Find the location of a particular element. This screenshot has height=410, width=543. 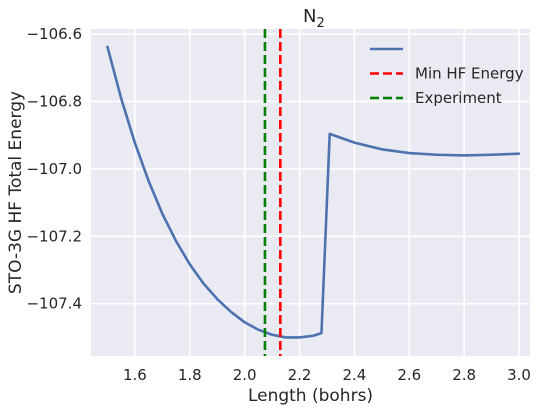

x-tick-label: 2.8 is located at coordinates (464, 375).